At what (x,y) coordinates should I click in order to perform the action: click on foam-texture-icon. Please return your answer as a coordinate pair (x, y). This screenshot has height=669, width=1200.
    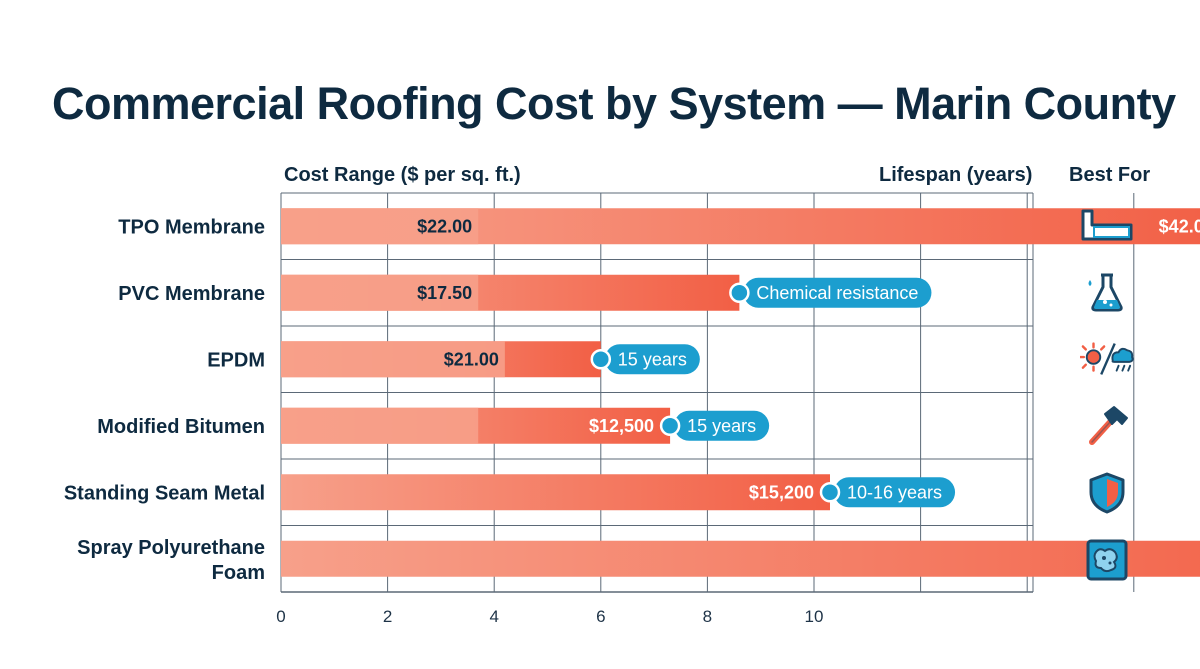
    Looking at the image, I should click on (1107, 560).